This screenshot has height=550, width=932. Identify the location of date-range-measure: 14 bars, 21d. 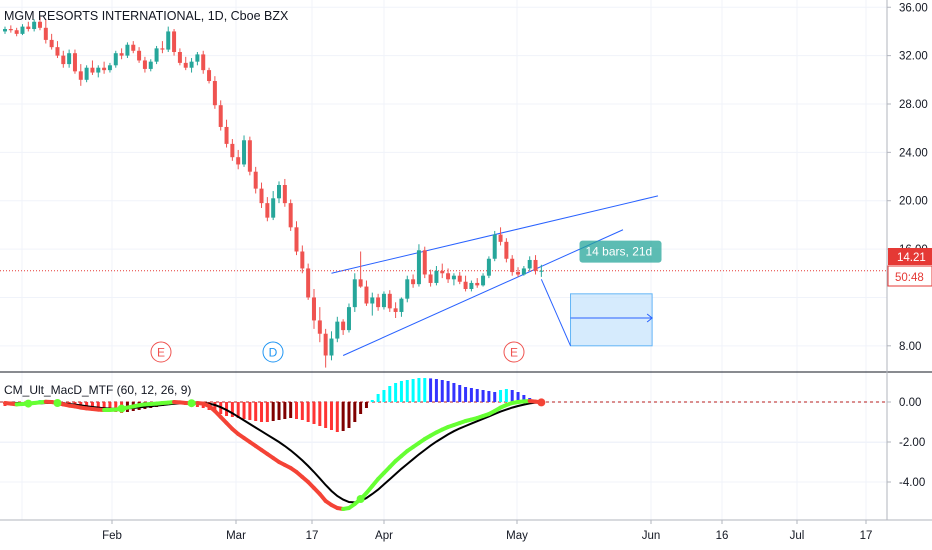
(601, 293).